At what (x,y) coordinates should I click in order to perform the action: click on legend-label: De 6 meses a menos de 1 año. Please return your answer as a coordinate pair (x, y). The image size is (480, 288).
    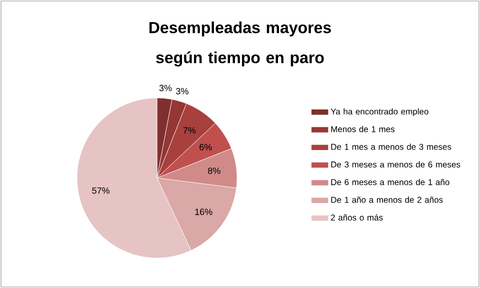
    Looking at the image, I should click on (390, 182).